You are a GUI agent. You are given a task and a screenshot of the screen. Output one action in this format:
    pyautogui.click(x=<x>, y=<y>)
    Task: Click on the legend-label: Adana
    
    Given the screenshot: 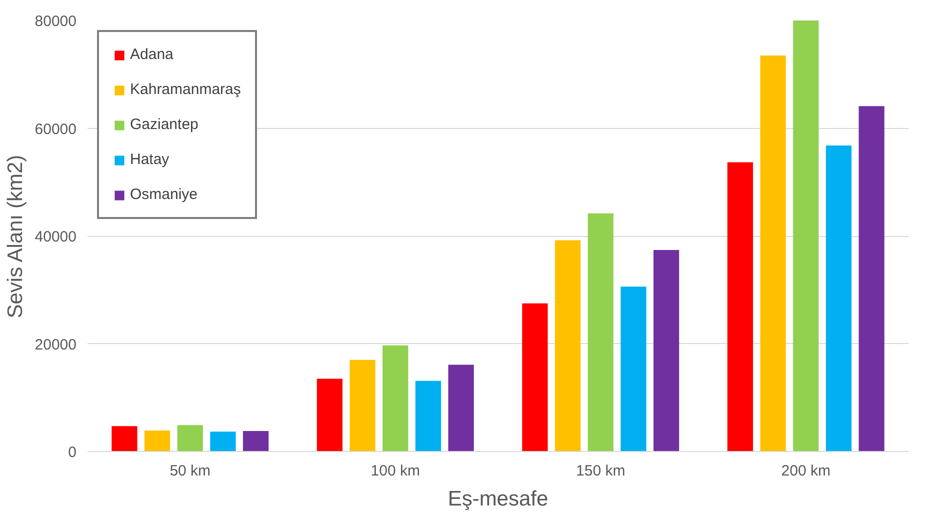 What is the action you would take?
    pyautogui.click(x=152, y=54)
    